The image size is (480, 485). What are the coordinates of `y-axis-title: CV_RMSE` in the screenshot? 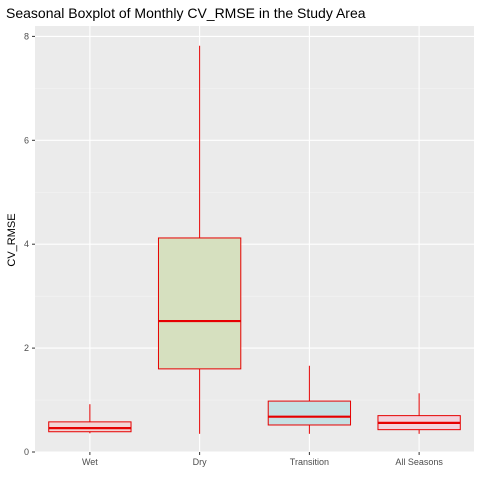 It's located at (12, 239).